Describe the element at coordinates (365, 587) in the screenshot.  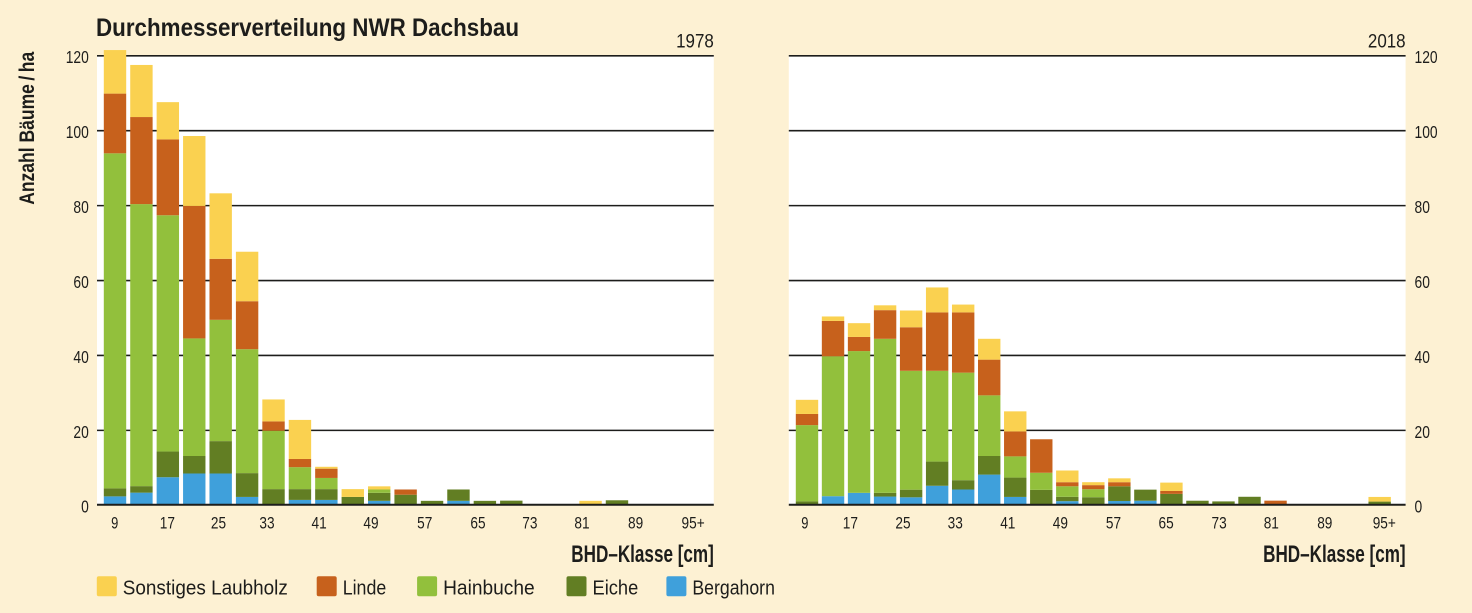
I see `svg-text: Linde` at that location.